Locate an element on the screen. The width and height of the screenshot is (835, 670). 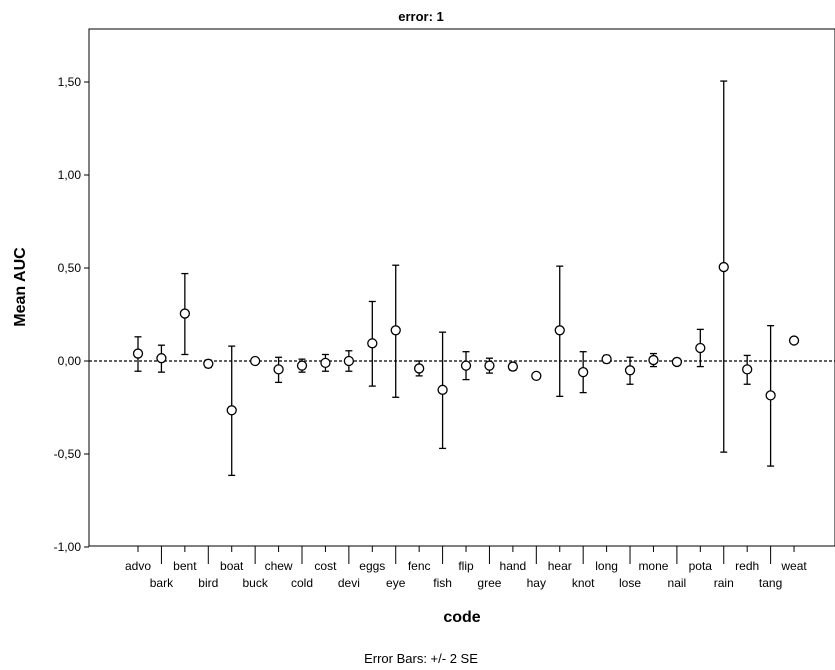
x-tick-label: weat is located at coordinates (793, 566).